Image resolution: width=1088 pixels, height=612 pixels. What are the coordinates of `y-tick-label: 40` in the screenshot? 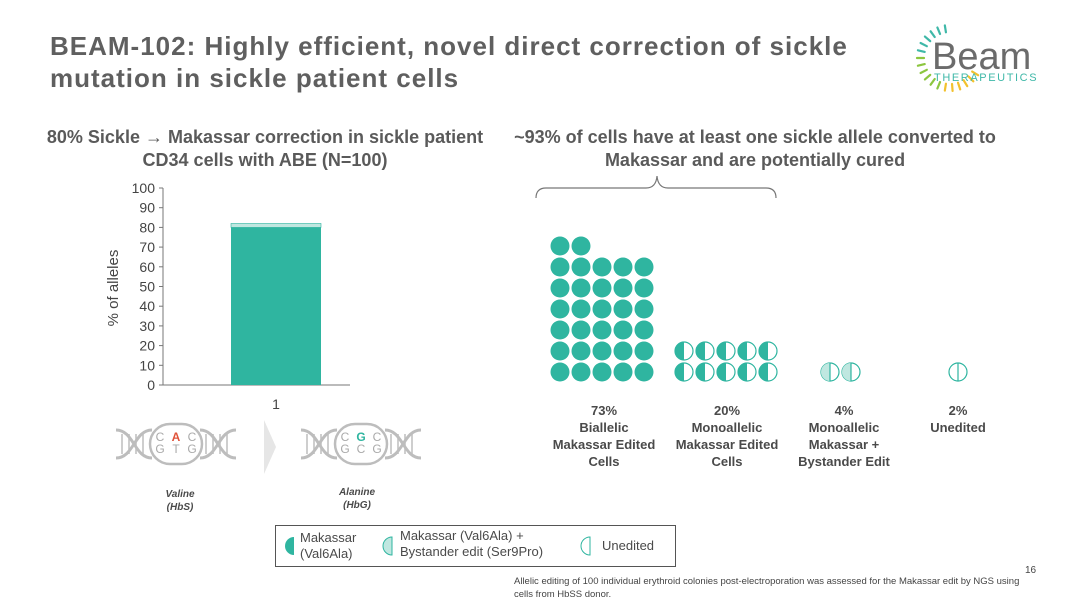 It's located at (147, 306).